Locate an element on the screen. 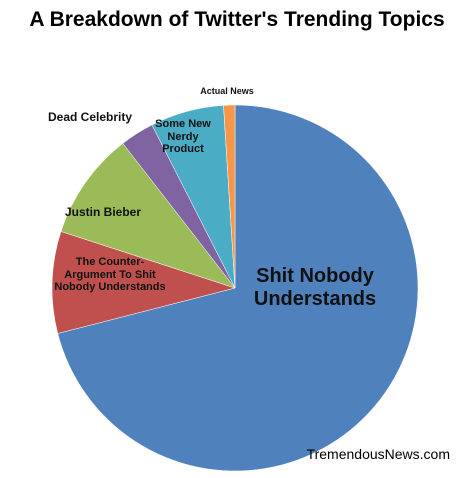  chart-title: A Breakdown of Twitter's Trending Topics is located at coordinates (237, 19).